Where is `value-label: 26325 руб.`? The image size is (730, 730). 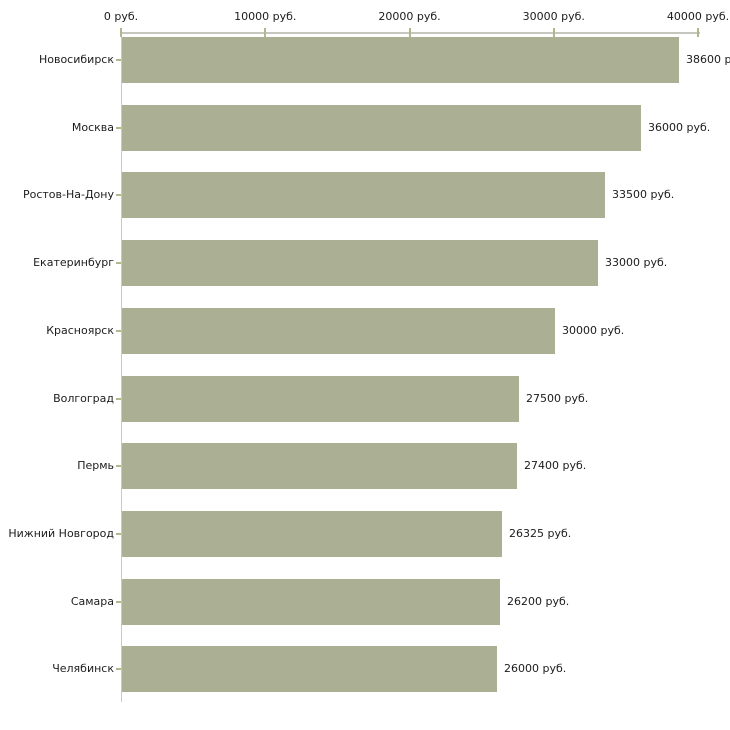
value-label: 26325 руб. is located at coordinates (540, 533).